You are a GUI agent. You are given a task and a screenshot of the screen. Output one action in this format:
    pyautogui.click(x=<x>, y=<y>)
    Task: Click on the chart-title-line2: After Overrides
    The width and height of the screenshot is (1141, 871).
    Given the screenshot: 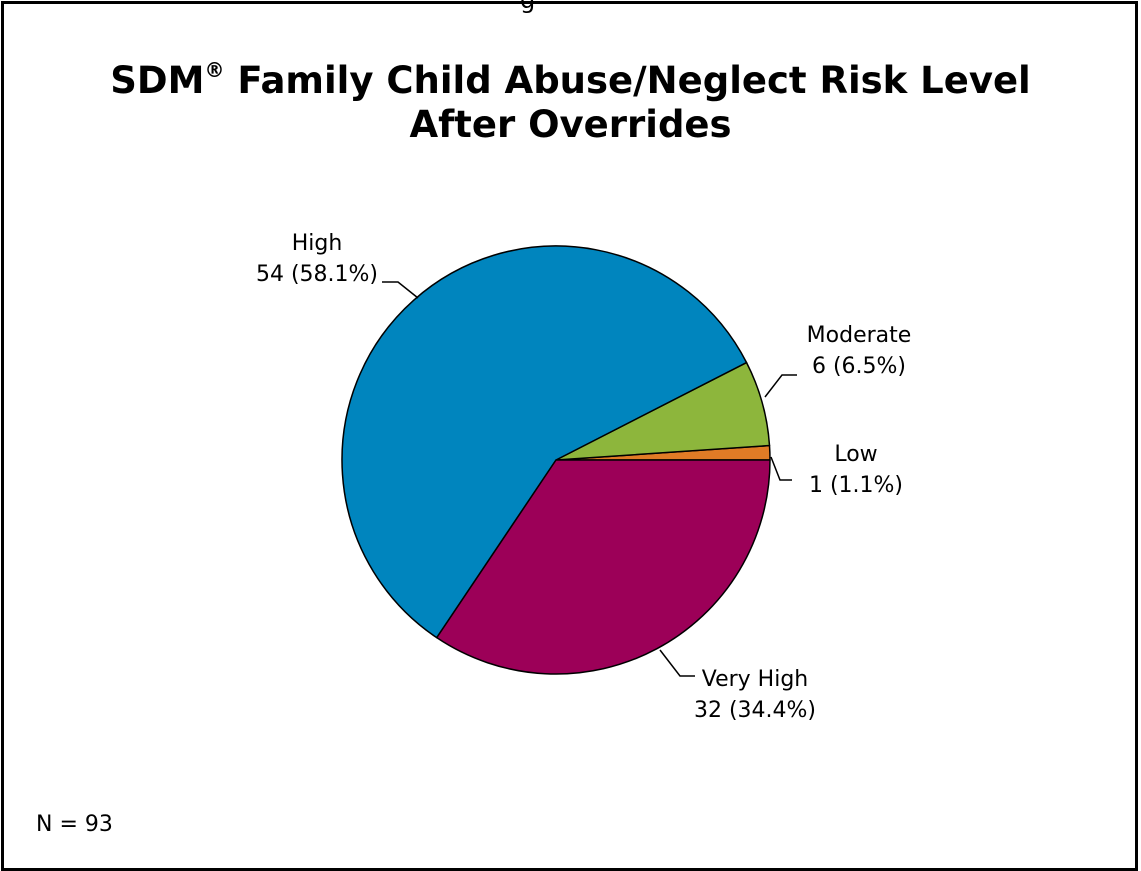 What is the action you would take?
    pyautogui.click(x=570, y=124)
    